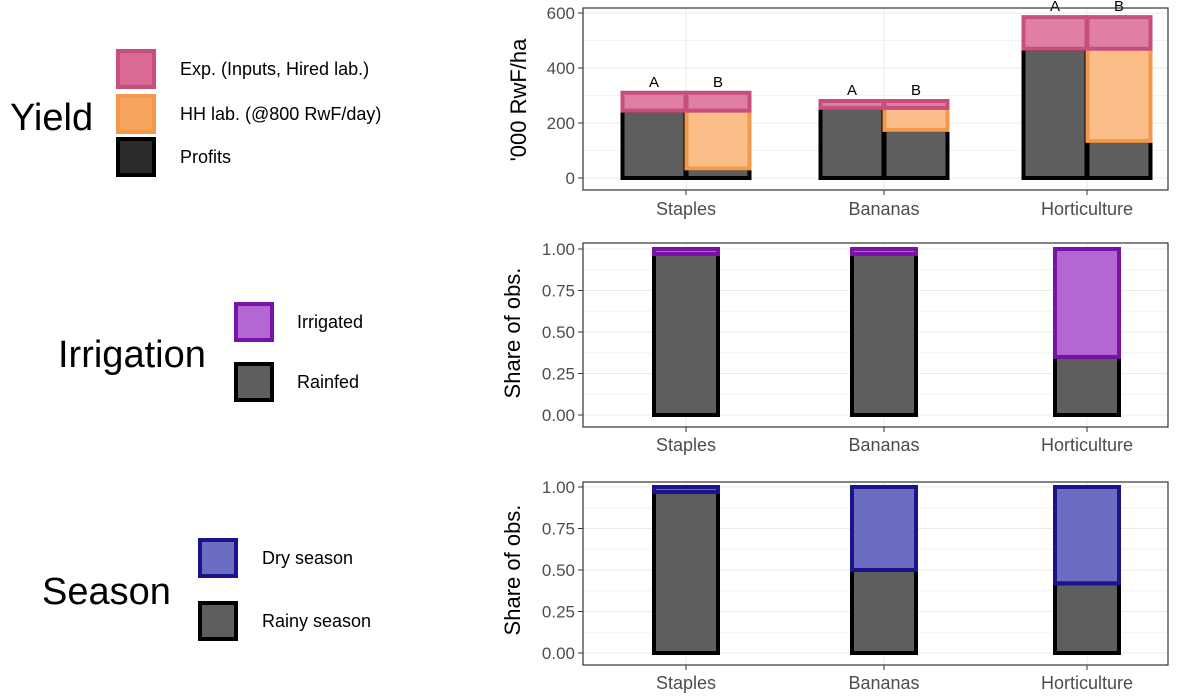 This screenshot has width=1188, height=696. What do you see at coordinates (274, 69) in the screenshot?
I see `legend-label: Exp. (Inputs, Hired lab.)` at bounding box center [274, 69].